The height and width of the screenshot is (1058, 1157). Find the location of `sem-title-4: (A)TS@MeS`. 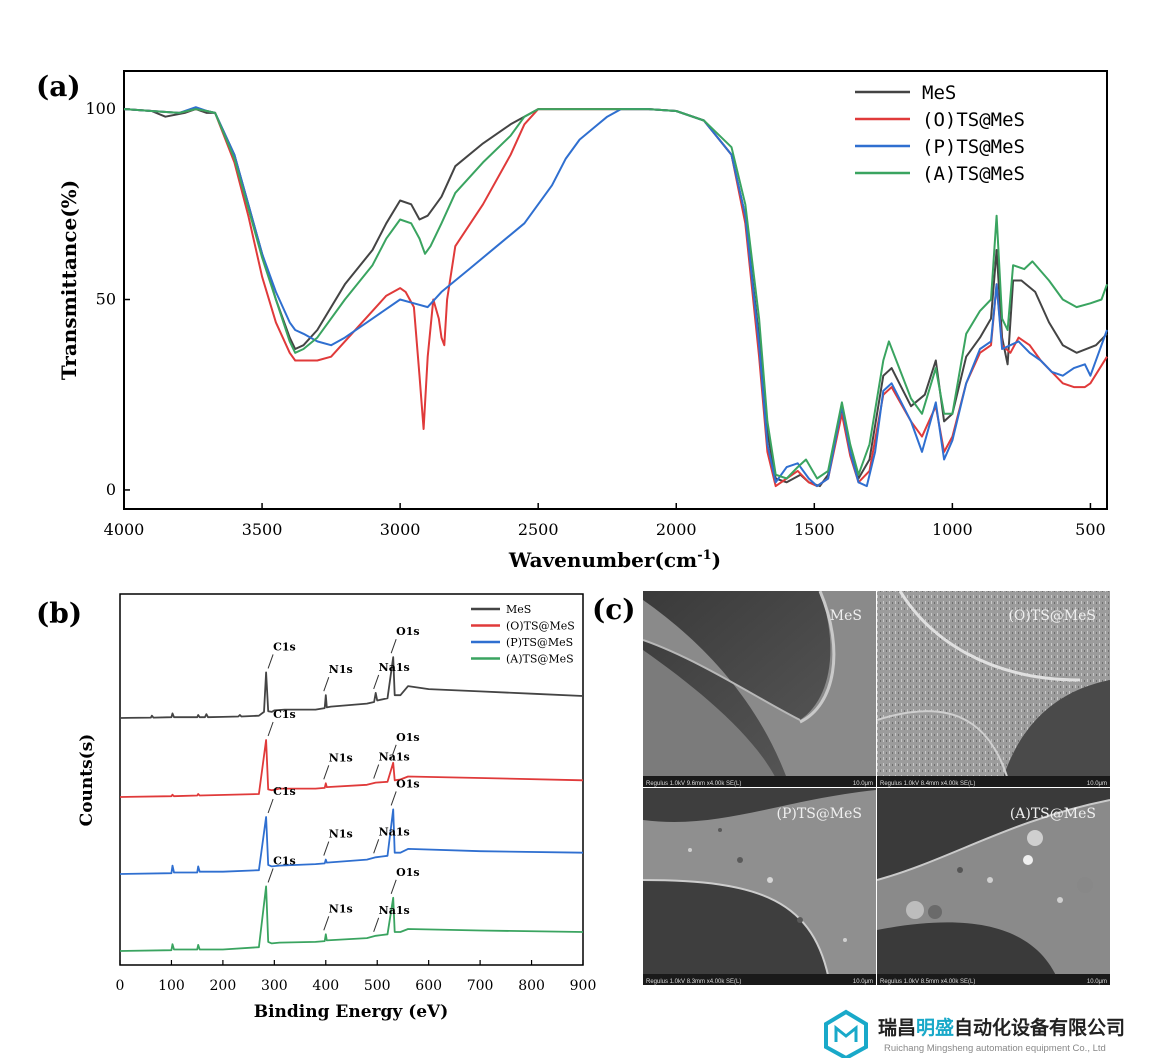

sem-title-4: (A)TS@MeS is located at coordinates (1053, 814).